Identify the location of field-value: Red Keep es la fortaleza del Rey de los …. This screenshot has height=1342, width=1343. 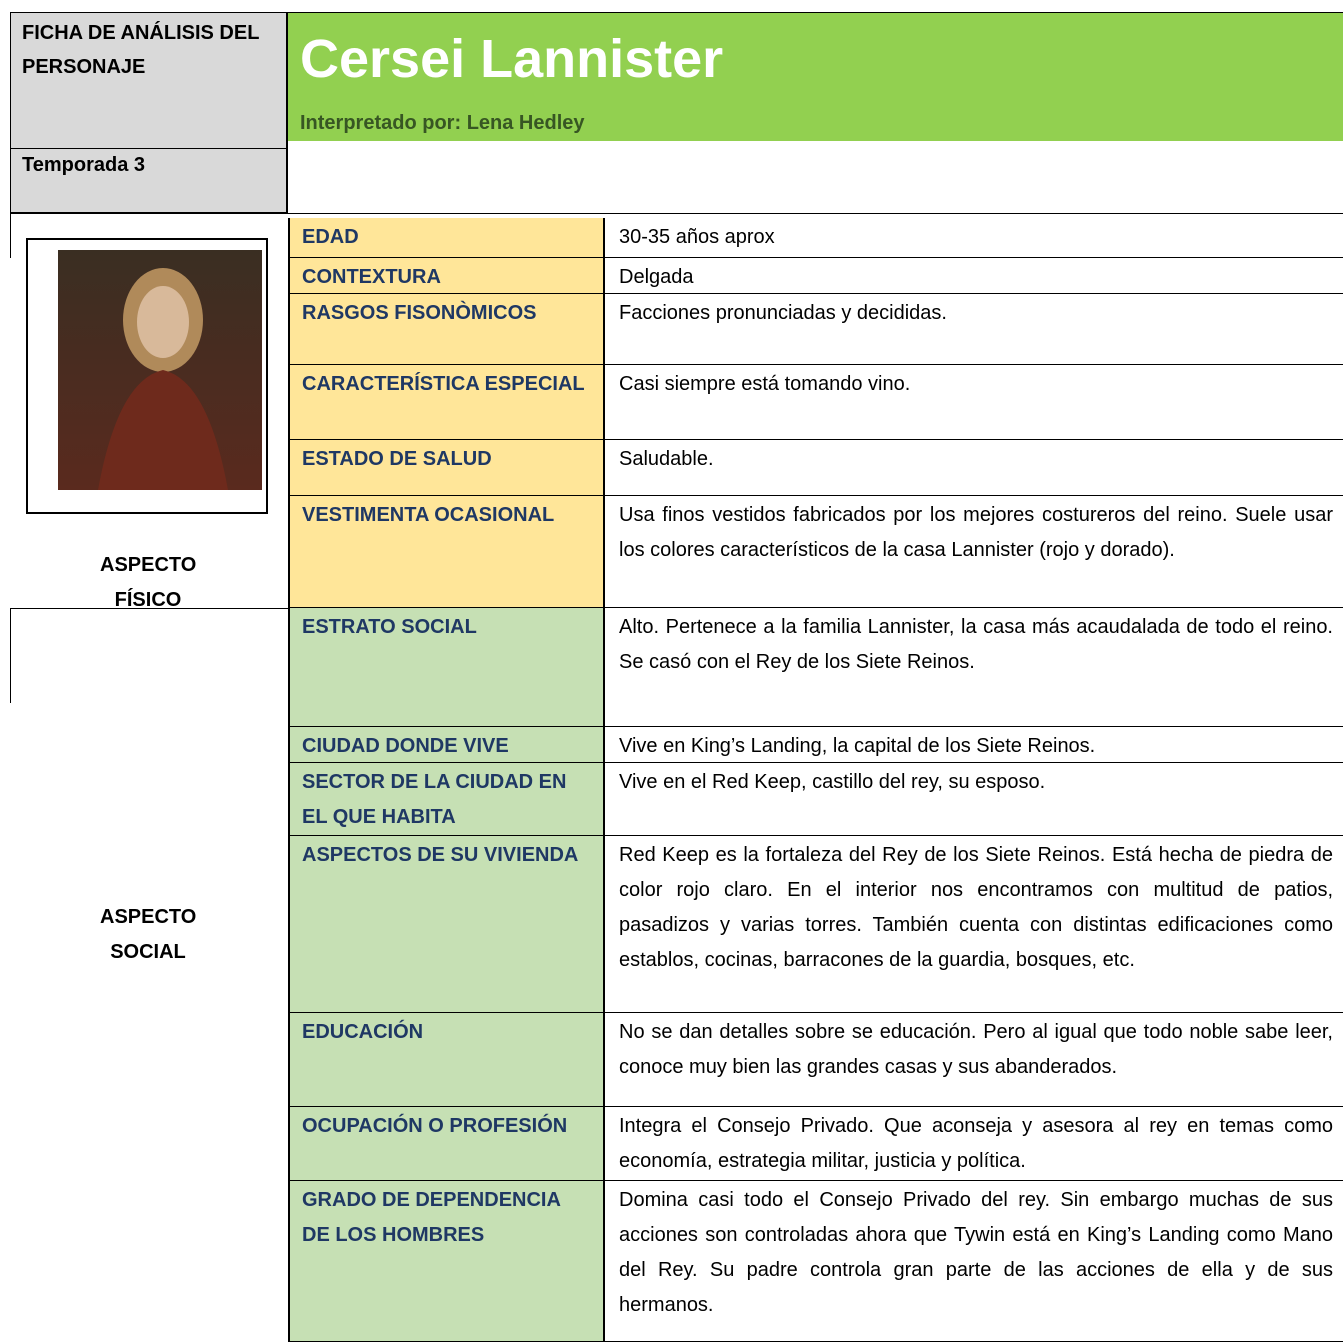
(974, 924).